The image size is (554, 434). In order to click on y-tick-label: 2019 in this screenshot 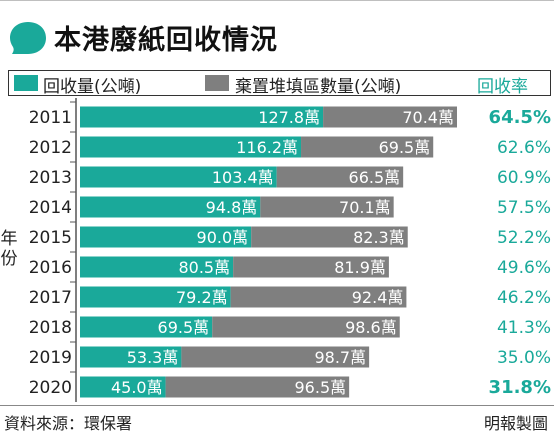, I will do `click(50, 358)`.